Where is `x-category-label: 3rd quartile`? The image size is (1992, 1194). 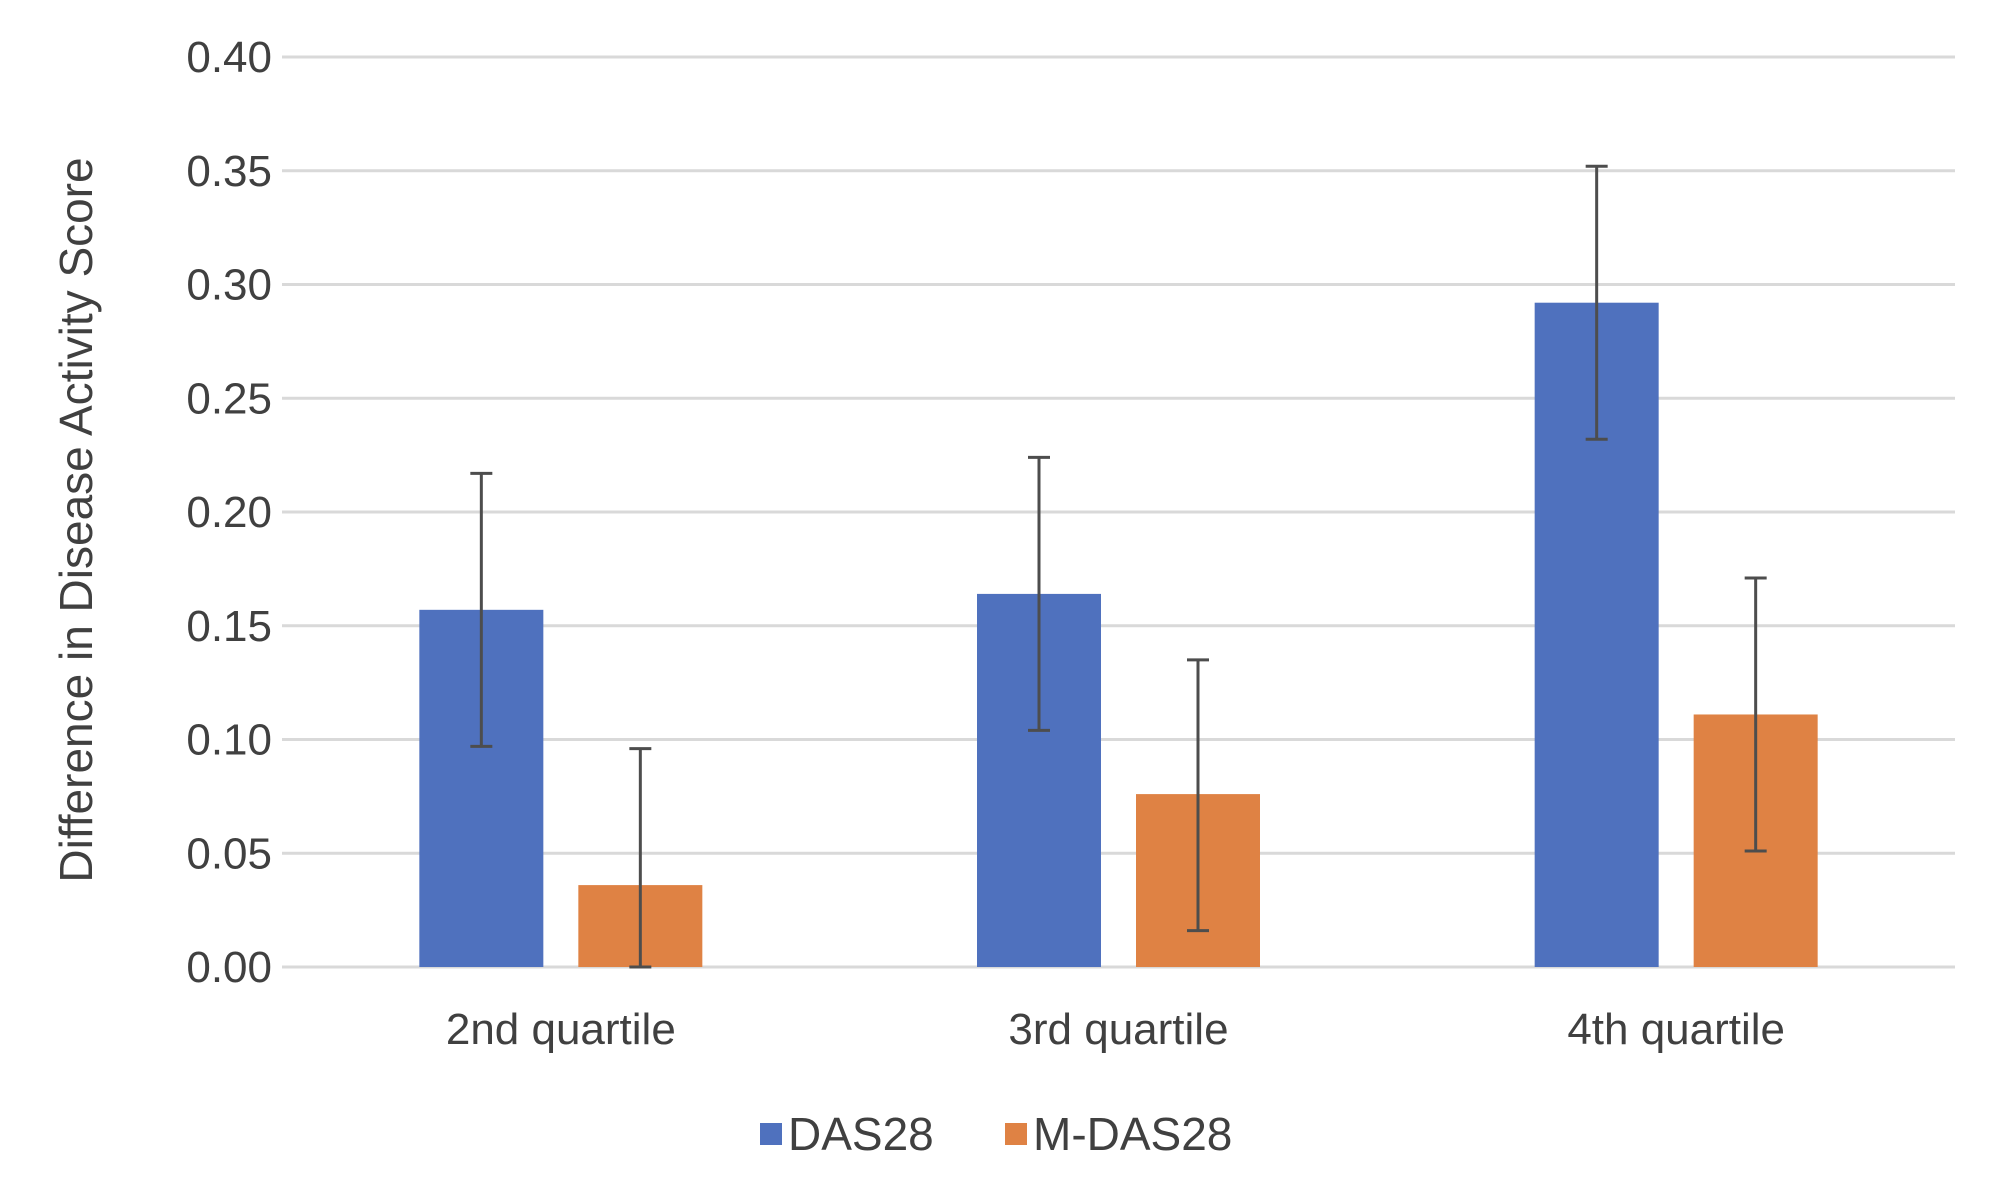 x-category-label: 3rd quartile is located at coordinates (1118, 1029).